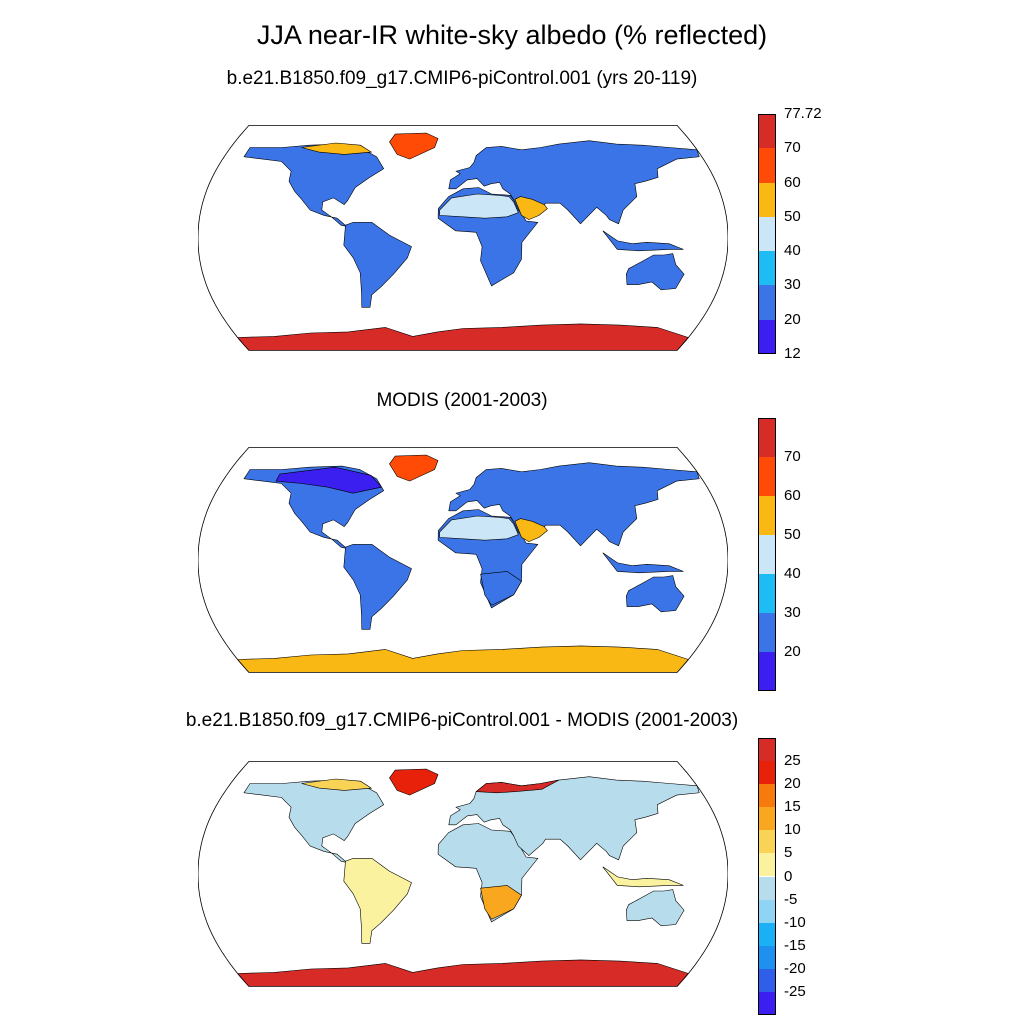 Image resolution: width=1024 pixels, height=1024 pixels. Describe the element at coordinates (798, 554) in the screenshot. I see `panel-2-colorbar: 20 30 40 50 60 70` at that location.